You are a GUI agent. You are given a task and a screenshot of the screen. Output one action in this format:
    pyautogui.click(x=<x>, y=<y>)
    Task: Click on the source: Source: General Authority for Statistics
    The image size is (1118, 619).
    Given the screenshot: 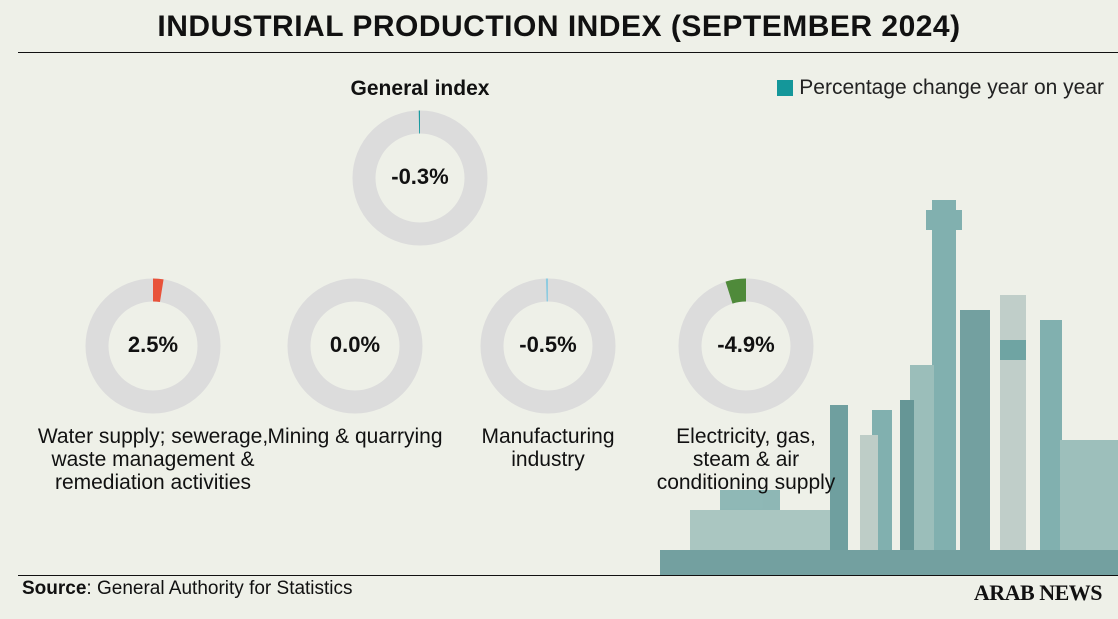 What is the action you would take?
    pyautogui.click(x=187, y=589)
    